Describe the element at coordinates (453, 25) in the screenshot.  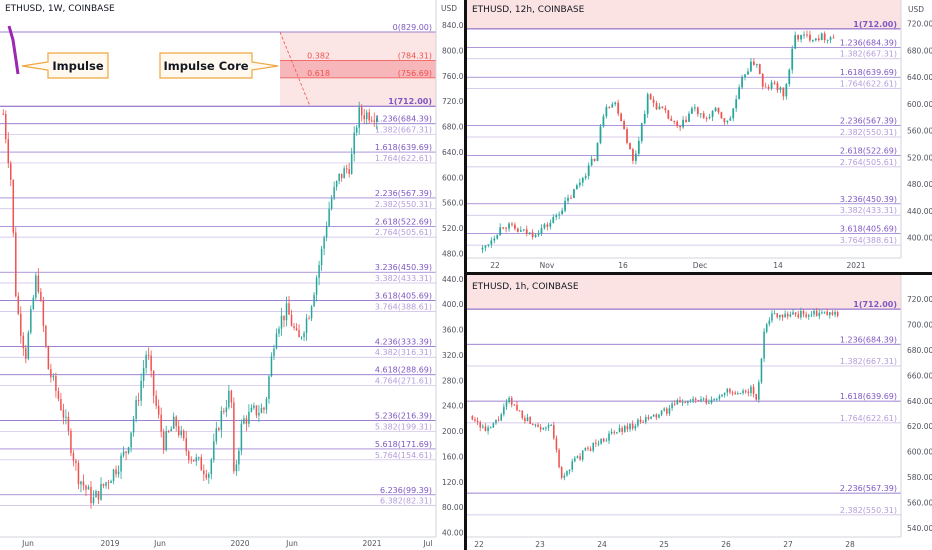
I see `weekly-y-tick-20: 840.00` at that location.